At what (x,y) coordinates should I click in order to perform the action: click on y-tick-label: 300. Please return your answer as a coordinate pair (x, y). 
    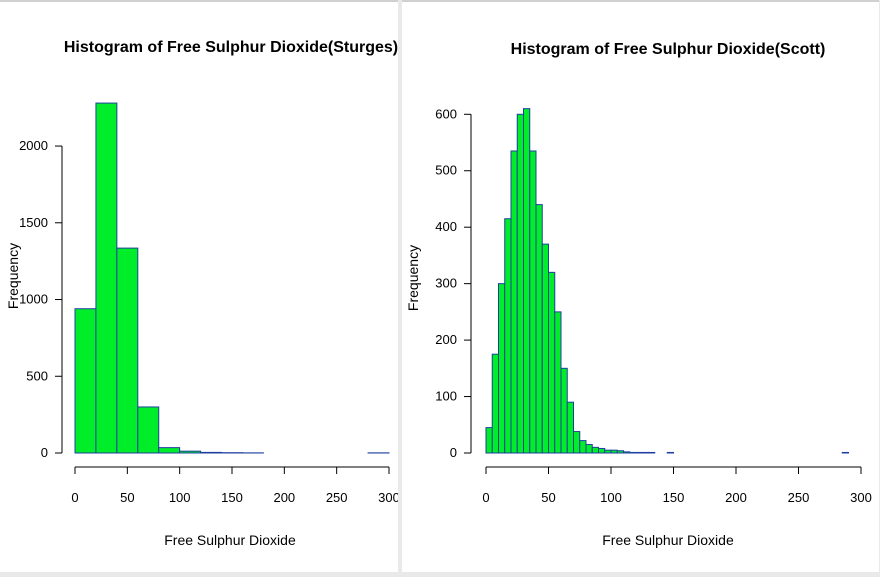
    Looking at the image, I should click on (446, 283).